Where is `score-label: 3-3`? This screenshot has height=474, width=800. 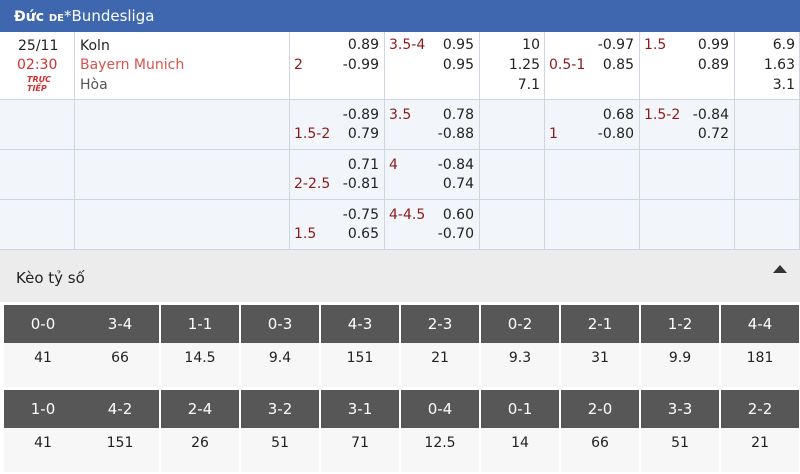
score-label: 3-3 is located at coordinates (680, 409).